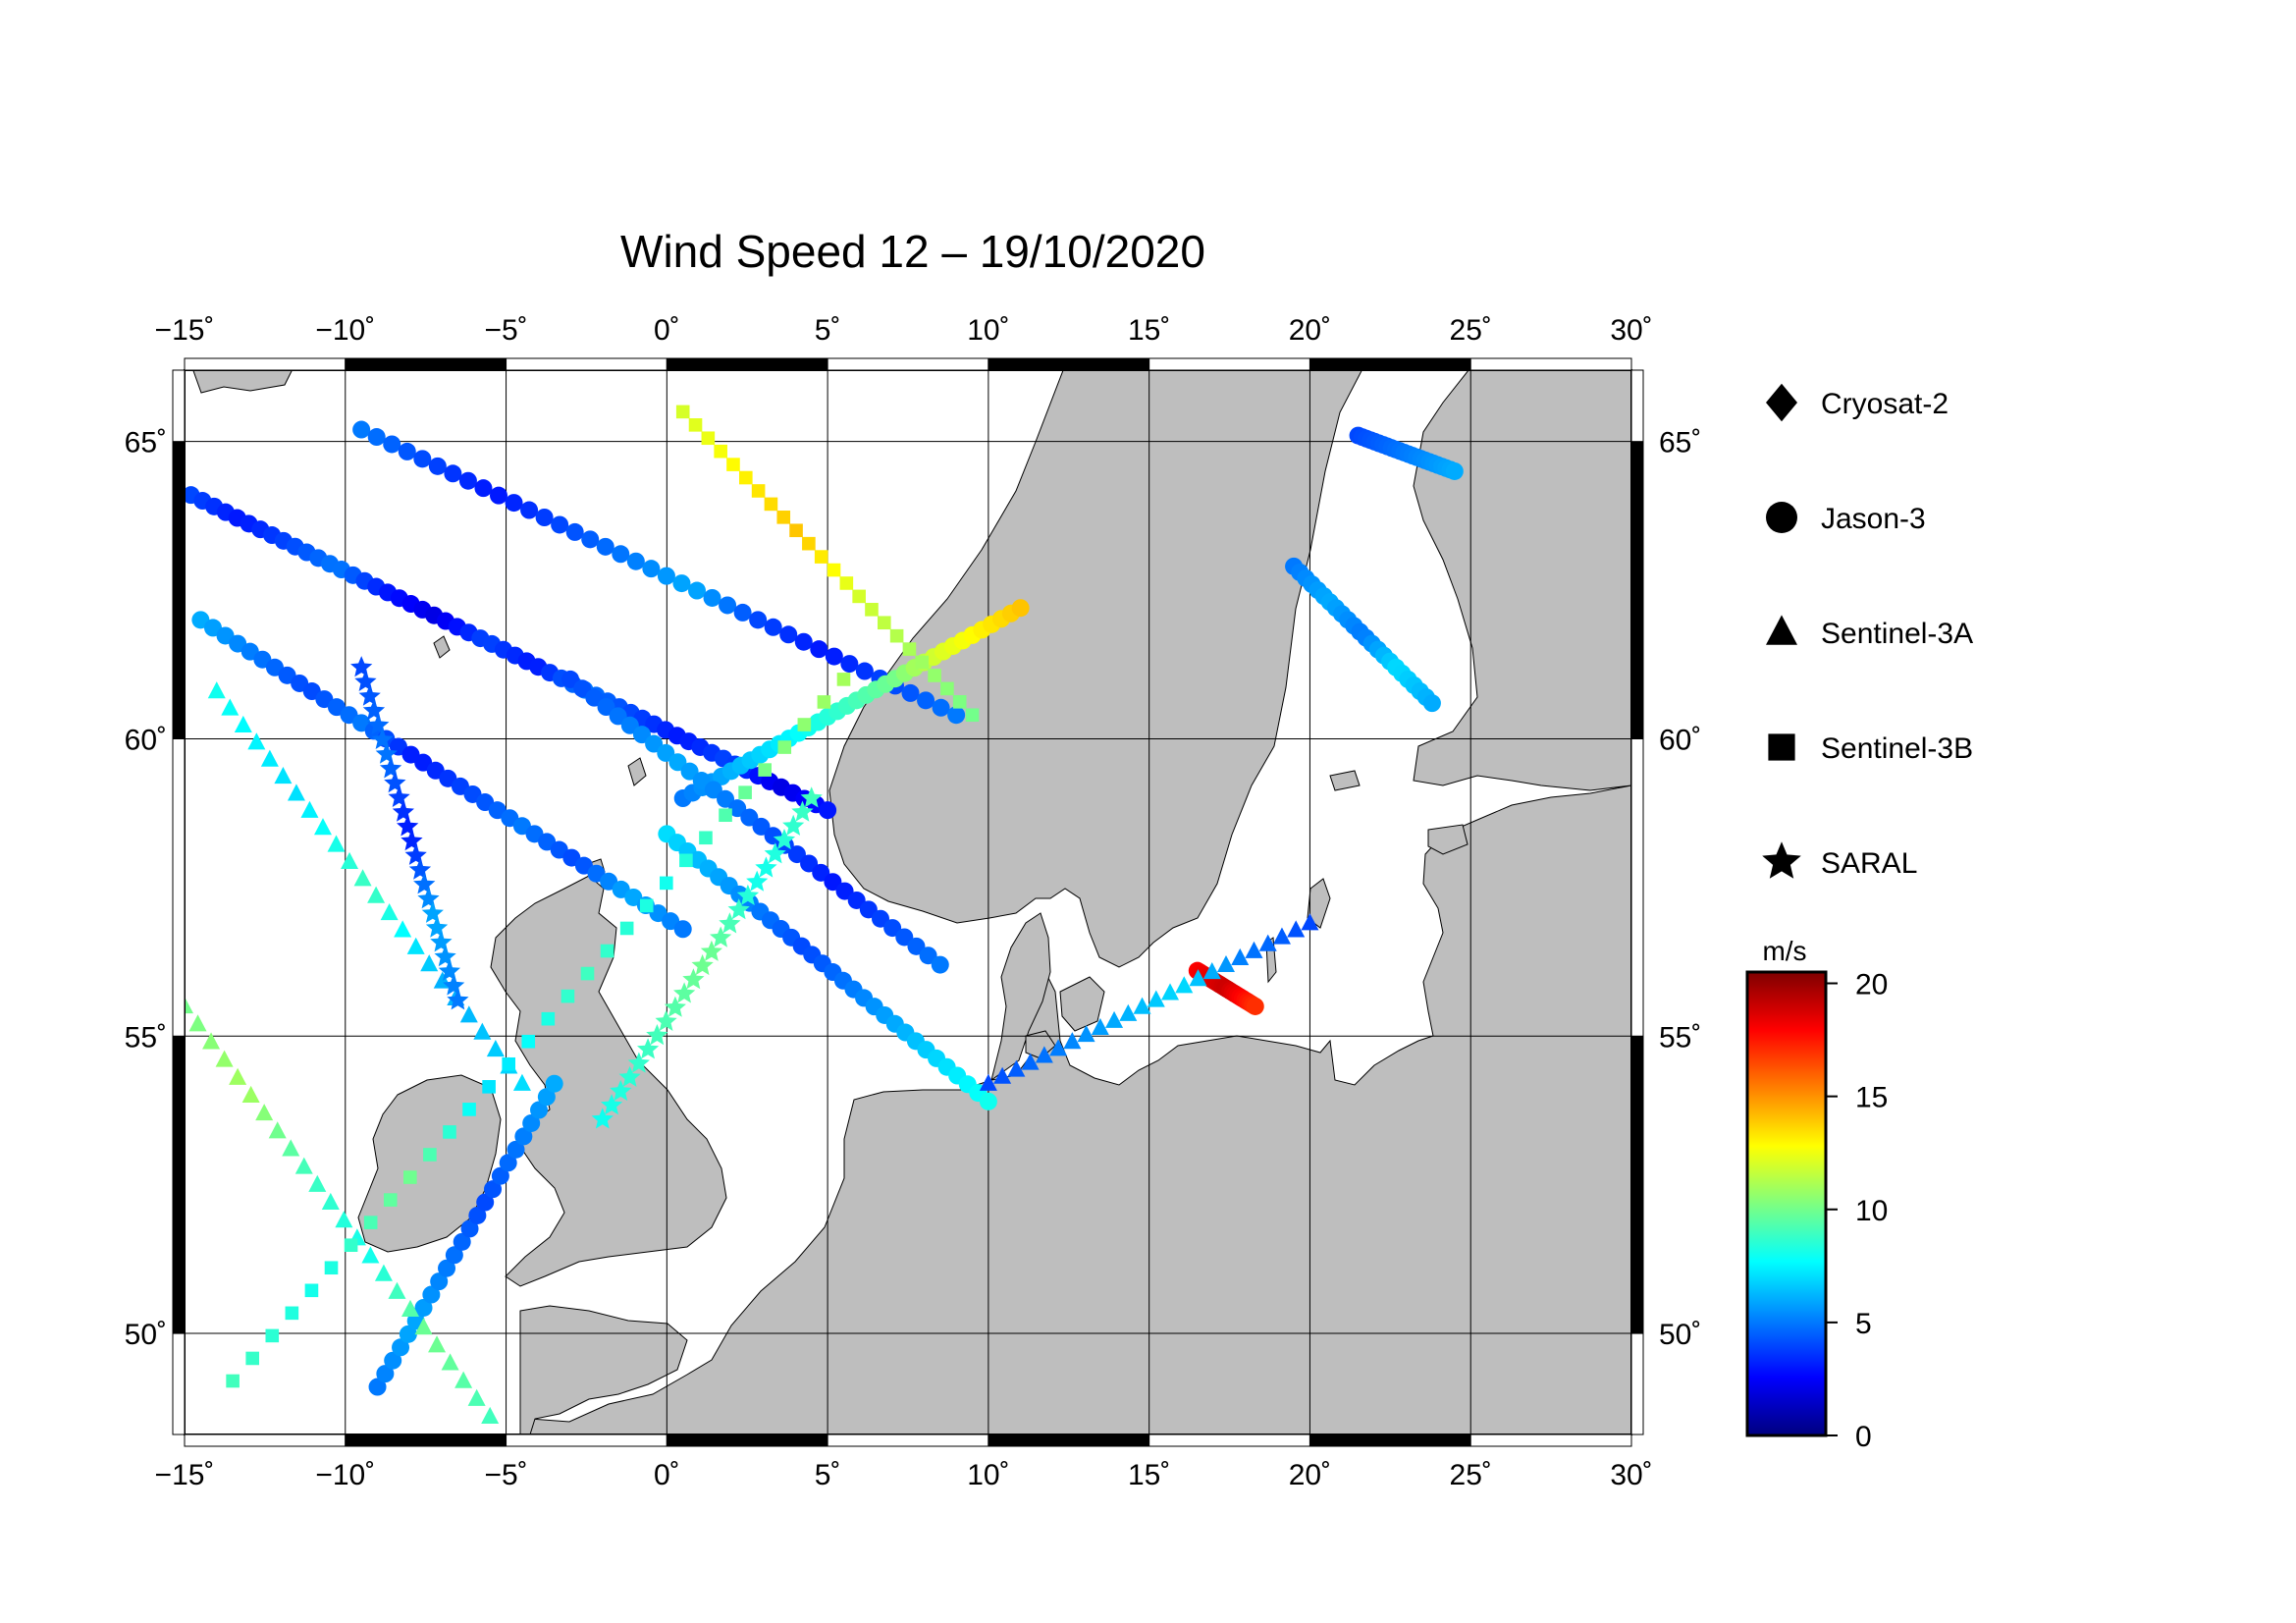 The width and height of the screenshot is (2296, 1623). I want to click on colorbar: m/s 0 5 10 15 20, so click(1817, 1194).